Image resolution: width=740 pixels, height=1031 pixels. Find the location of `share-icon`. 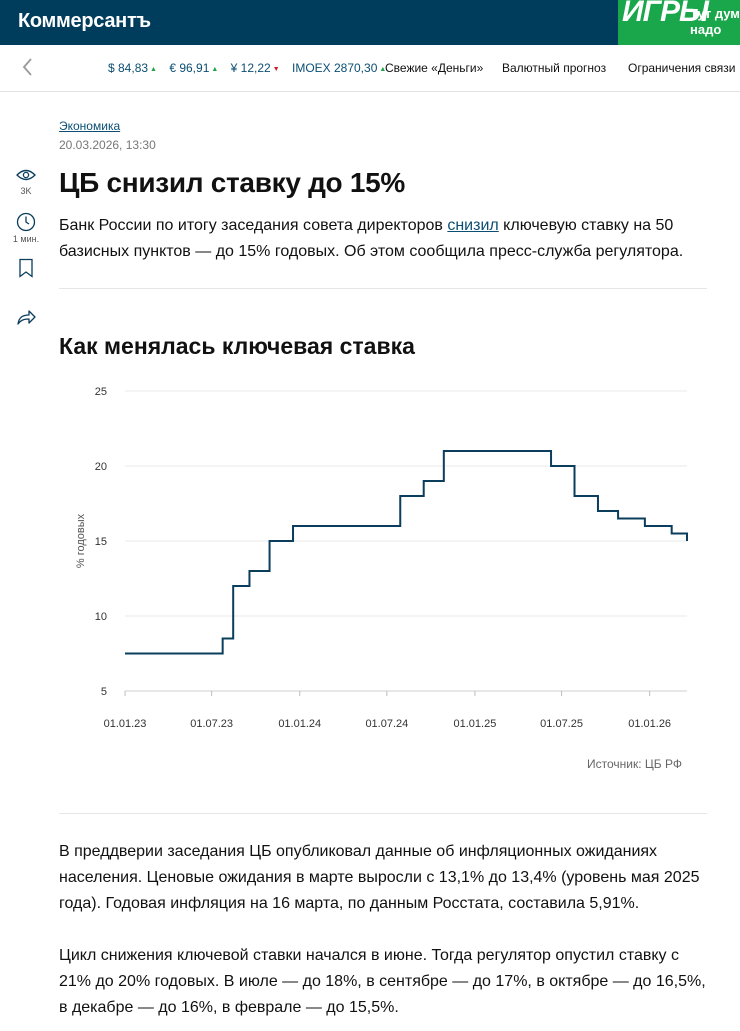

share-icon is located at coordinates (26, 317).